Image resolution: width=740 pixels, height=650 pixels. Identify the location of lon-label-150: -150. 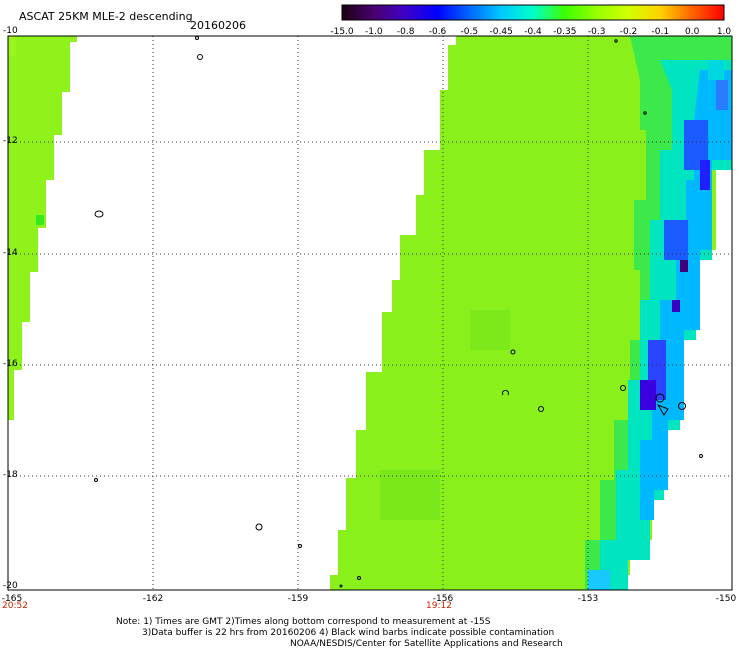
(726, 599).